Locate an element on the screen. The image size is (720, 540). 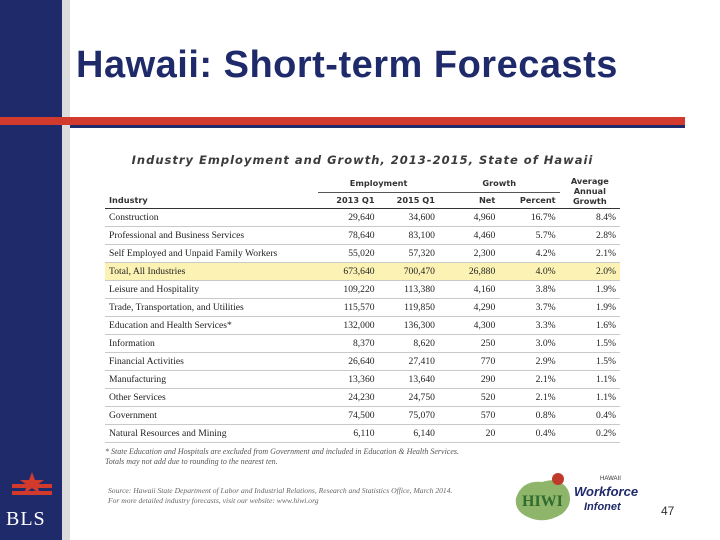
bls-logo-text: BLS is located at coordinates (26, 519).